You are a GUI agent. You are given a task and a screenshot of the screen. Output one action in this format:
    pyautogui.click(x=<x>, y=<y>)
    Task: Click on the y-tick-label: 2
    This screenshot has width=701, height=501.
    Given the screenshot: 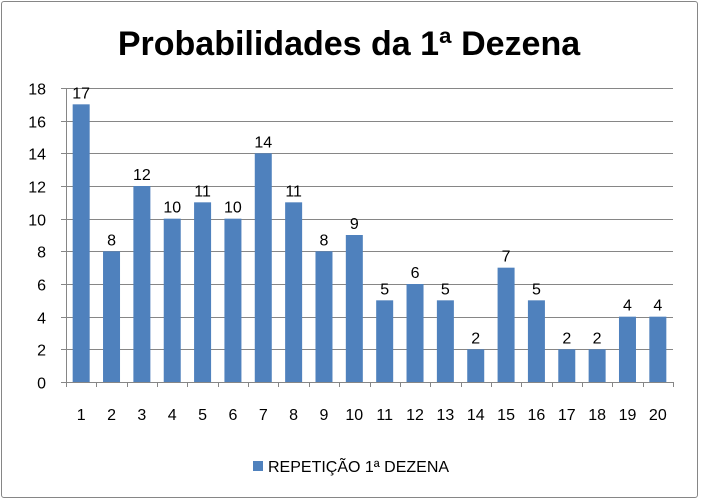 What is the action you would take?
    pyautogui.click(x=41, y=351)
    